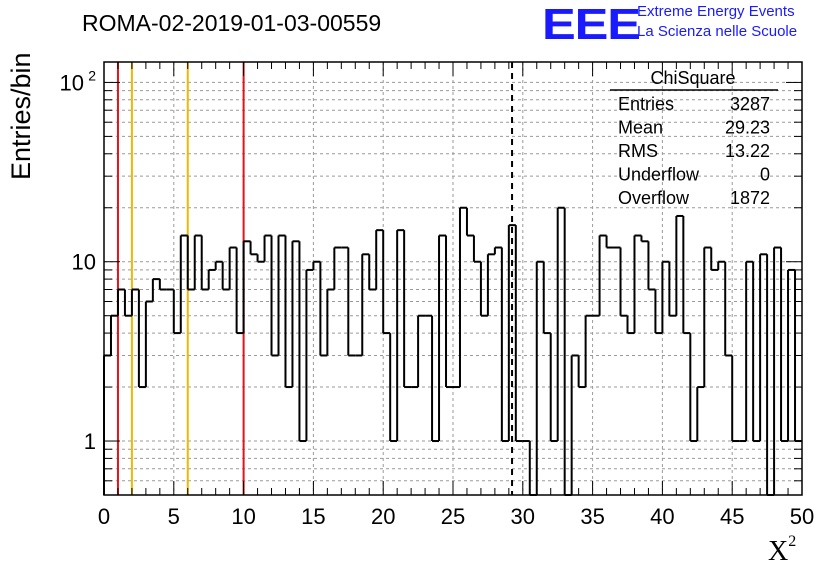 This screenshot has height=572, width=836. I want to click on eee-logo: EEE, so click(591, 24).